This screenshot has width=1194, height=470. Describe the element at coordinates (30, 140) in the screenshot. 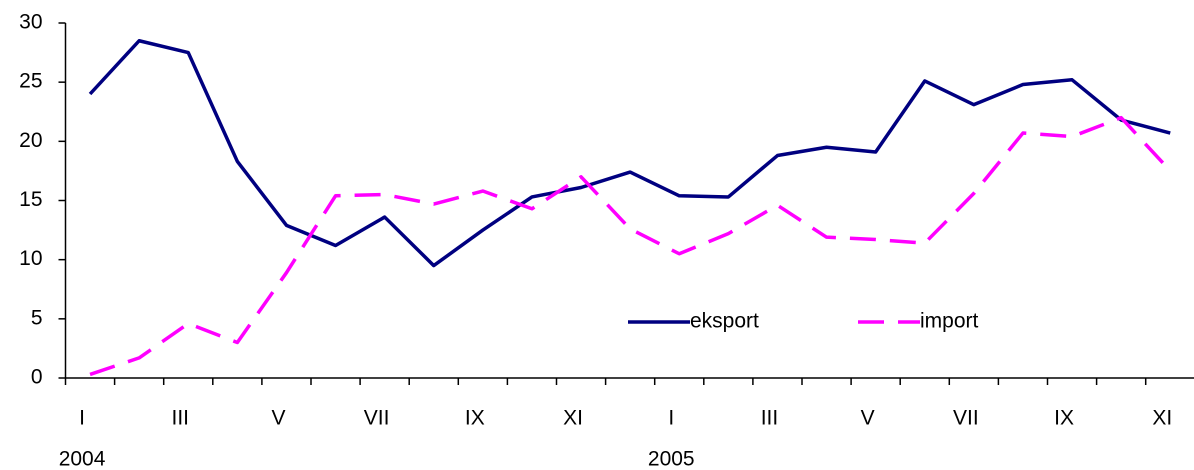

I see `y-tick-label: 20` at that location.